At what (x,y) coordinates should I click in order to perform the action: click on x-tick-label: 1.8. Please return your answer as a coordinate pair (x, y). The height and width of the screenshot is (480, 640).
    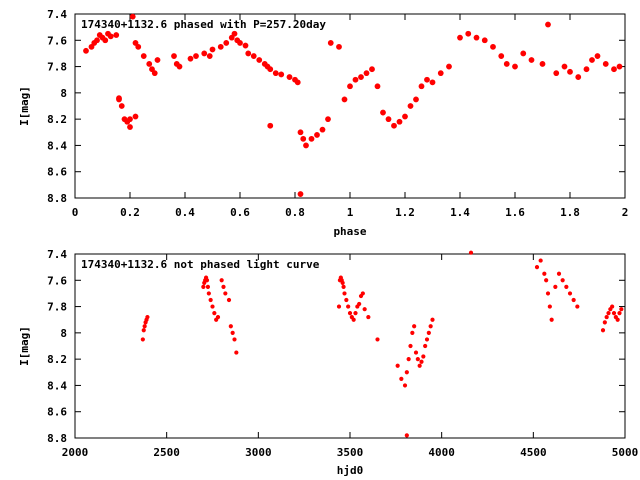
    Looking at the image, I should click on (570, 212).